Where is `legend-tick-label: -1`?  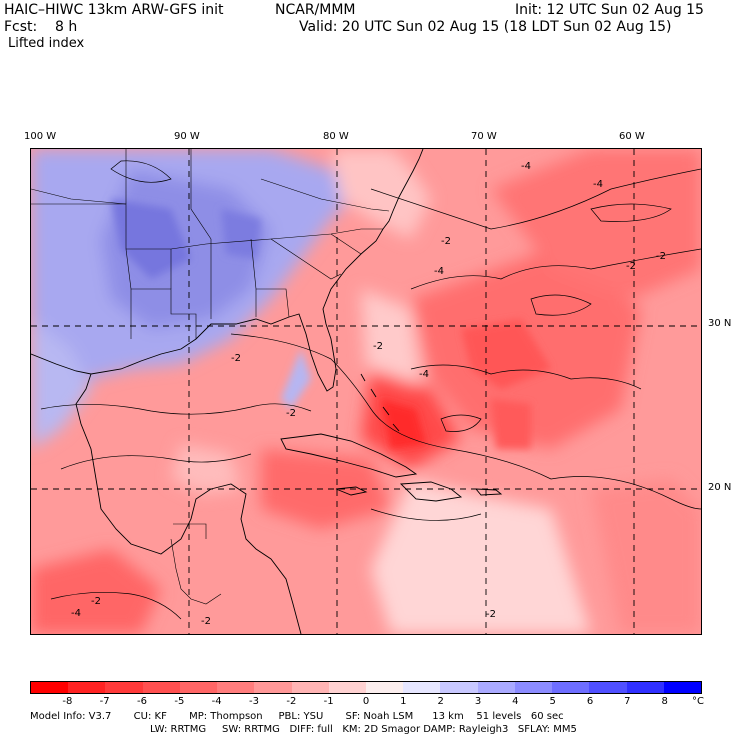
legend-tick-label: -1 is located at coordinates (328, 701).